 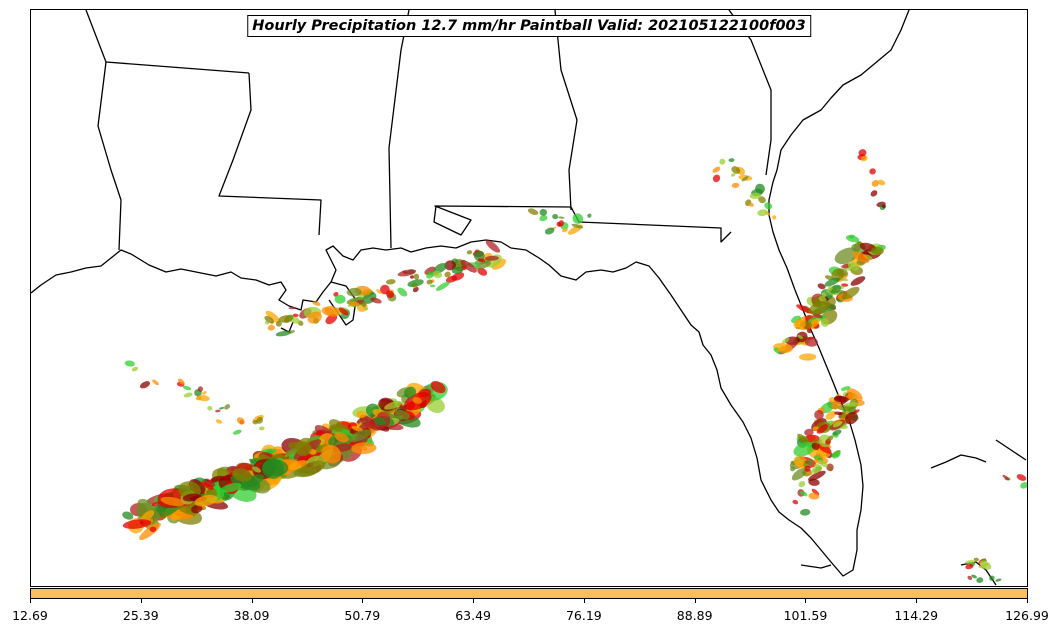 I want to click on state-border-fl-al, so click(x=582, y=224).